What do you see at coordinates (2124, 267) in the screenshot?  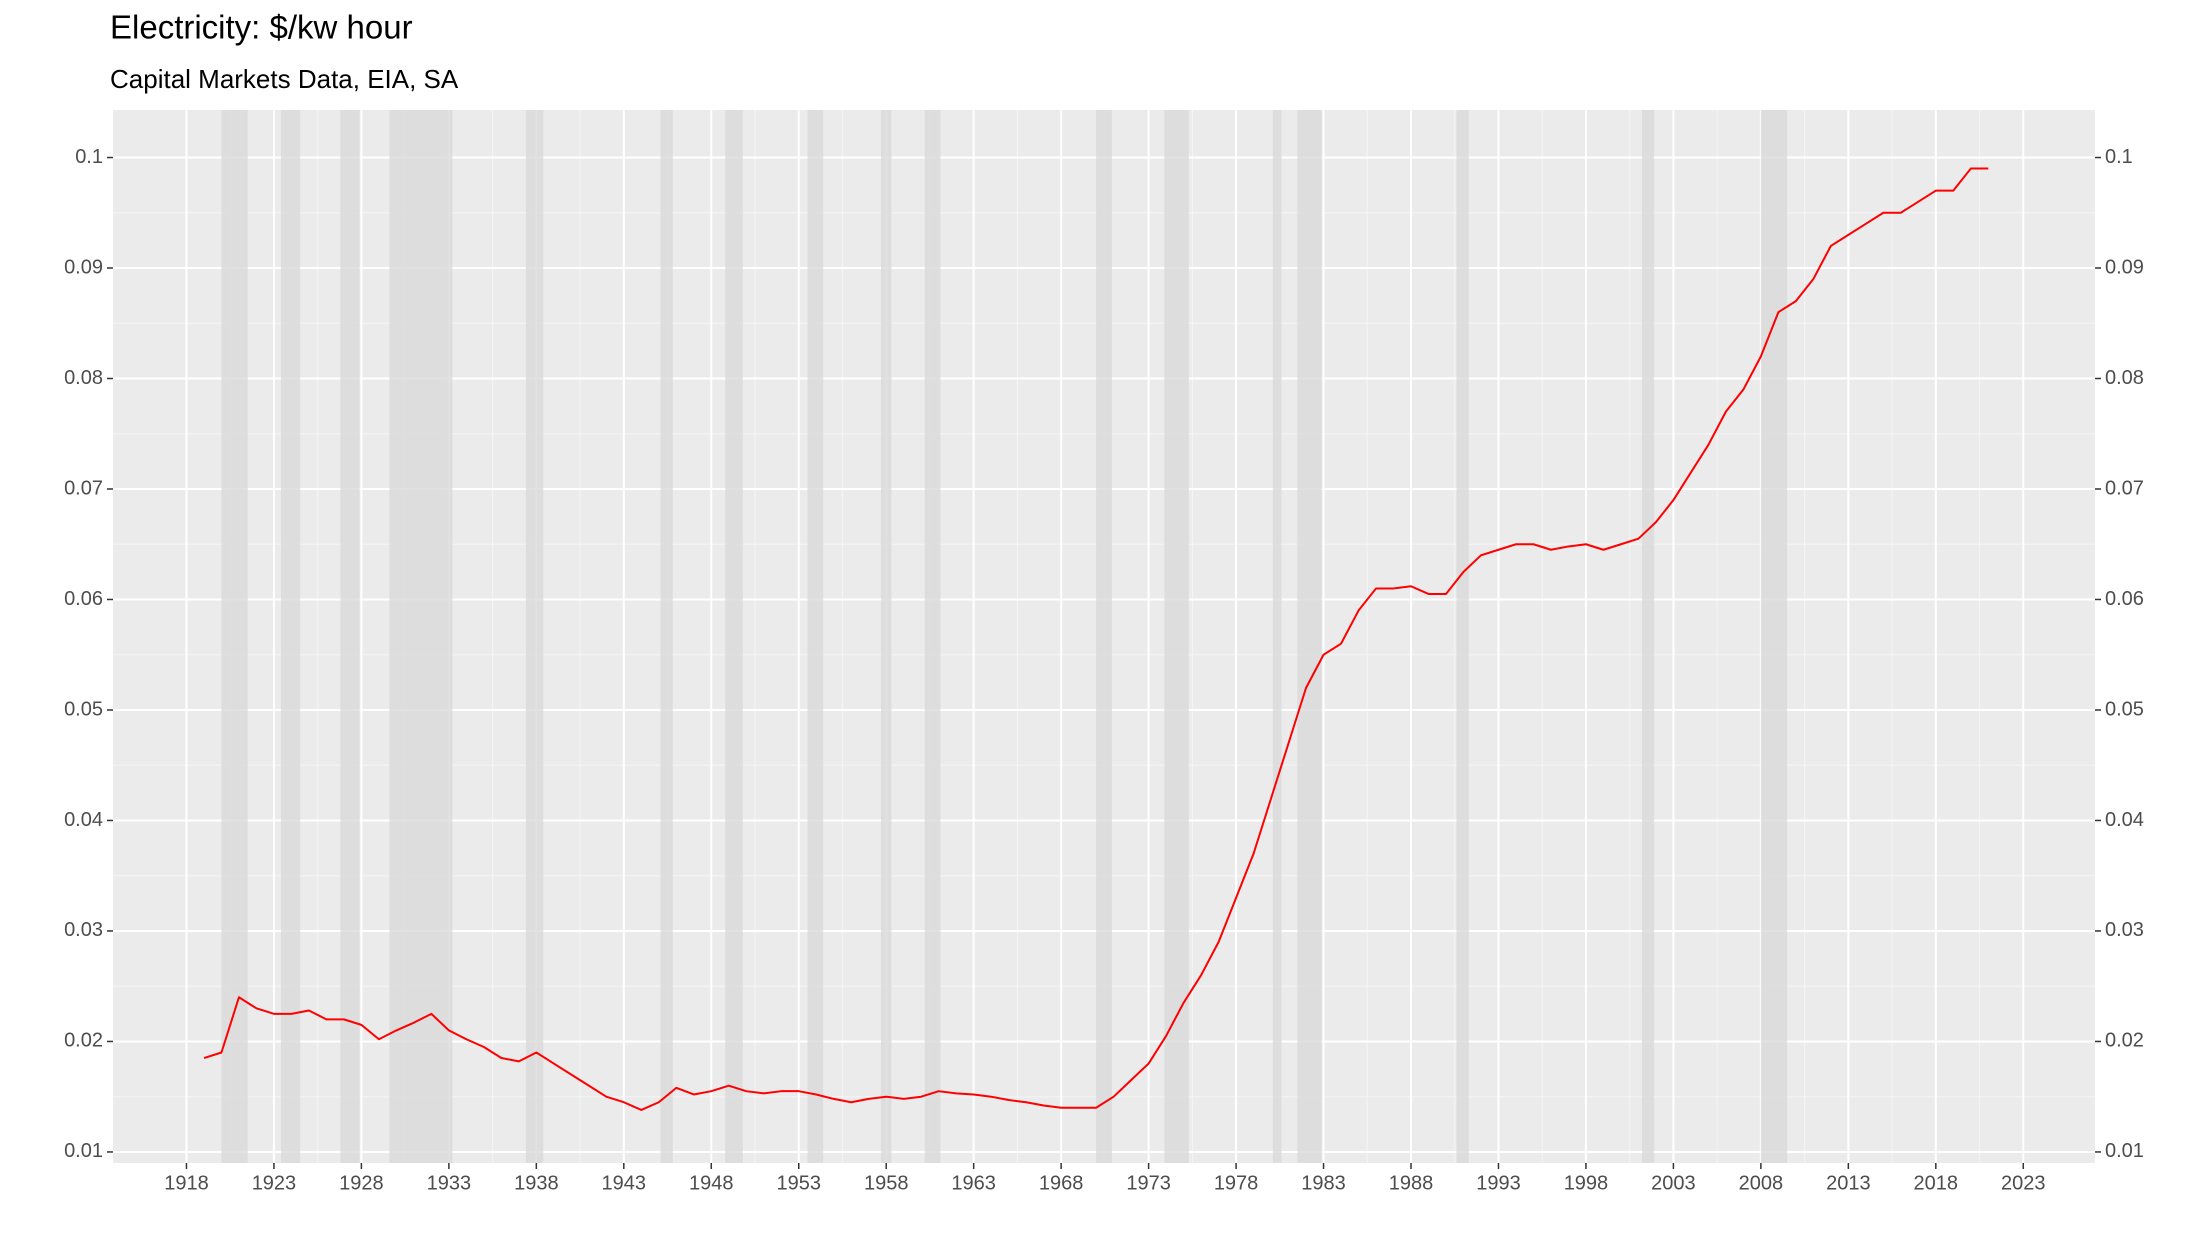 I see `y2-tick-label: 0.09` at bounding box center [2124, 267].